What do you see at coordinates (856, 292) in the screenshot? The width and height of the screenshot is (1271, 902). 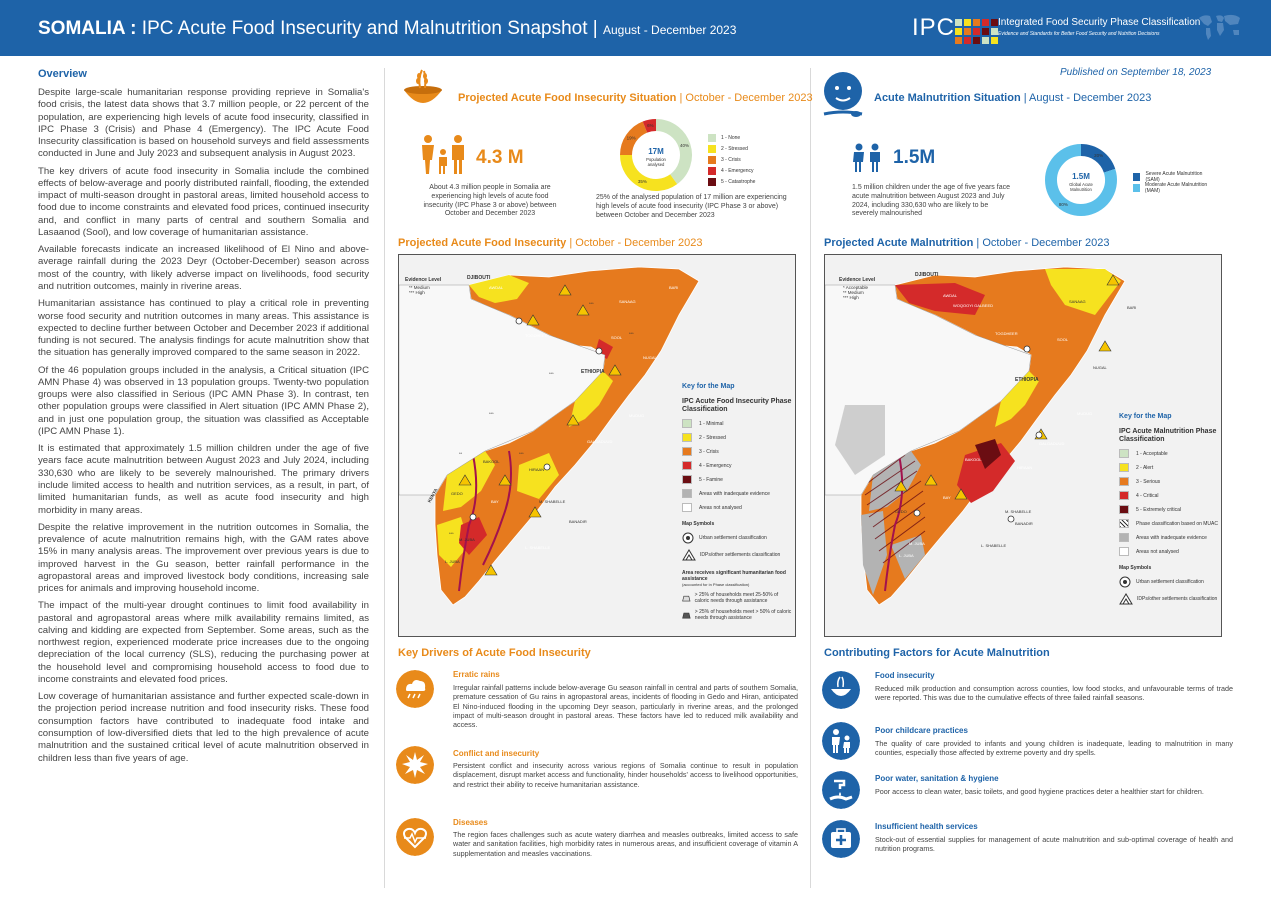 I see `amn-evidence-level: * Acceptable ** Medium *** High` at bounding box center [856, 292].